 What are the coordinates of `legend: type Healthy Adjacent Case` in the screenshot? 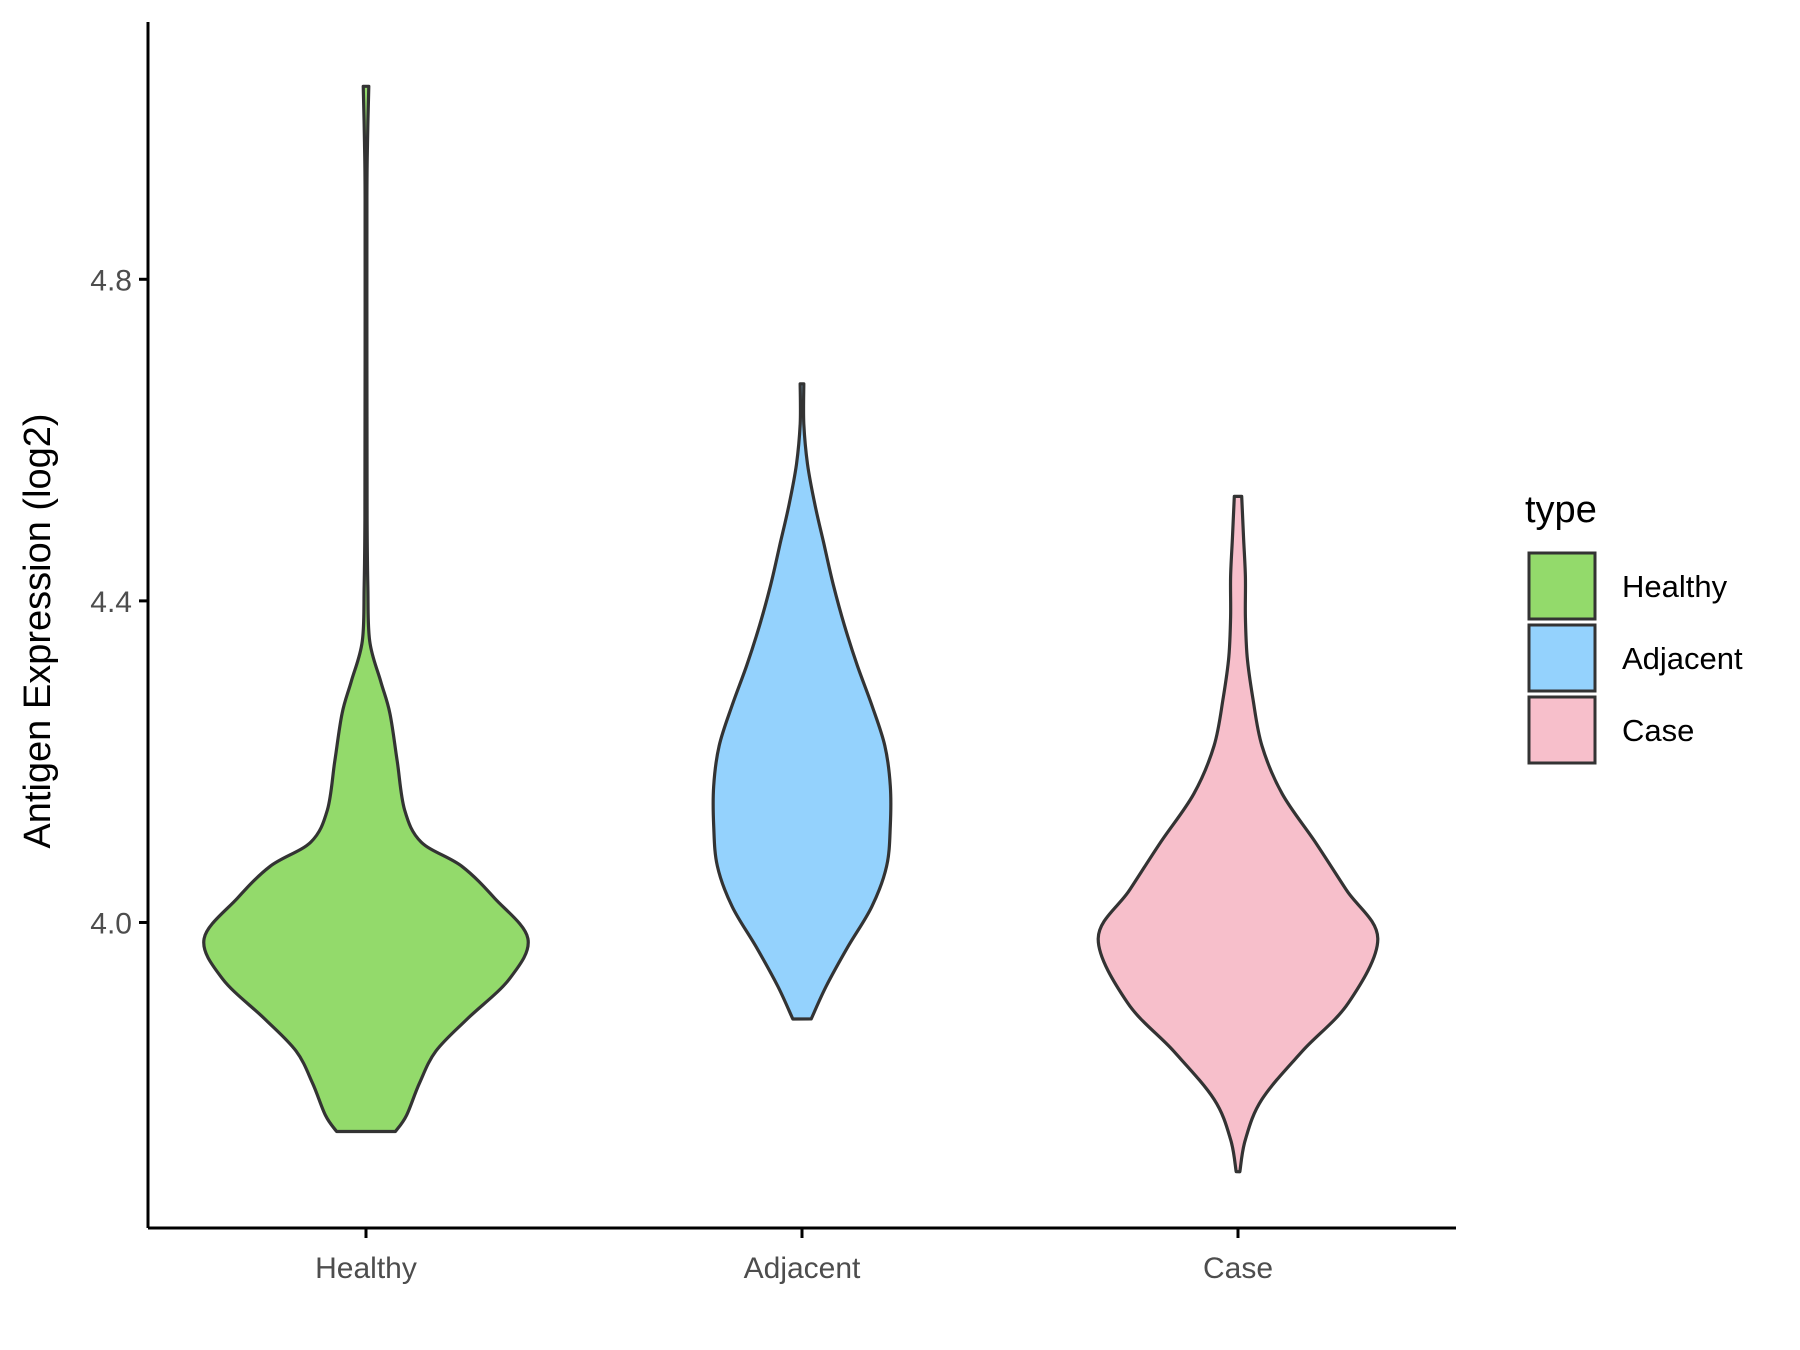 It's located at (1634, 627).